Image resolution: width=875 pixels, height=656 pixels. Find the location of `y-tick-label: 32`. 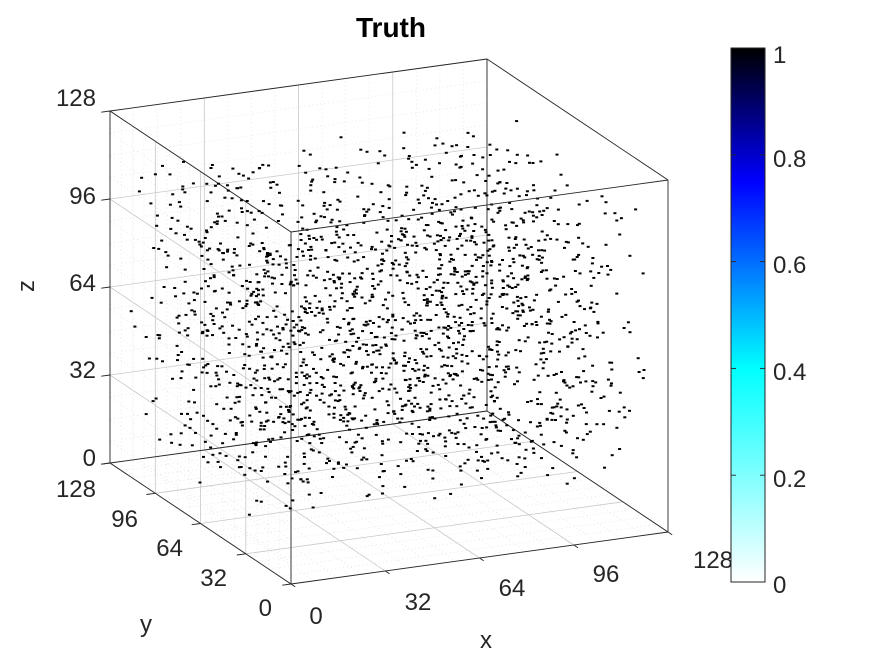

y-tick-label: 32 is located at coordinates (213, 578).